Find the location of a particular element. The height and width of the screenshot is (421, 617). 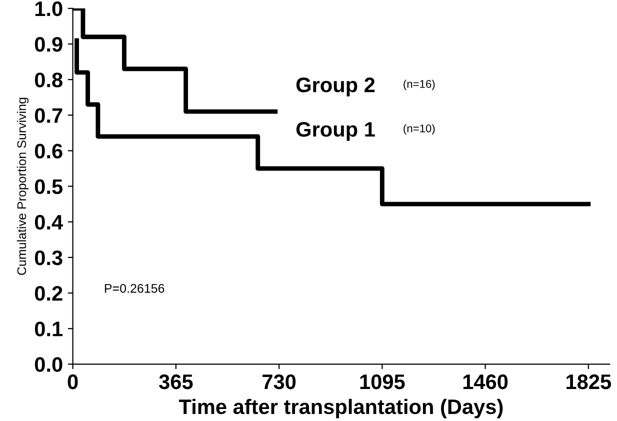

y-tick-label: 1.0 is located at coordinates (48, 8).